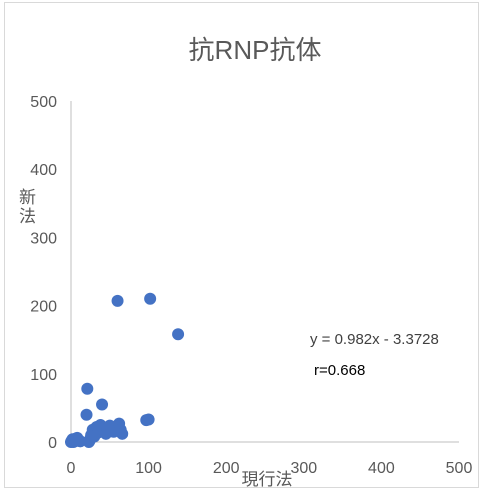 The width and height of the screenshot is (483, 492). Describe the element at coordinates (43, 375) in the screenshot. I see `y-tick-label: 100` at that location.